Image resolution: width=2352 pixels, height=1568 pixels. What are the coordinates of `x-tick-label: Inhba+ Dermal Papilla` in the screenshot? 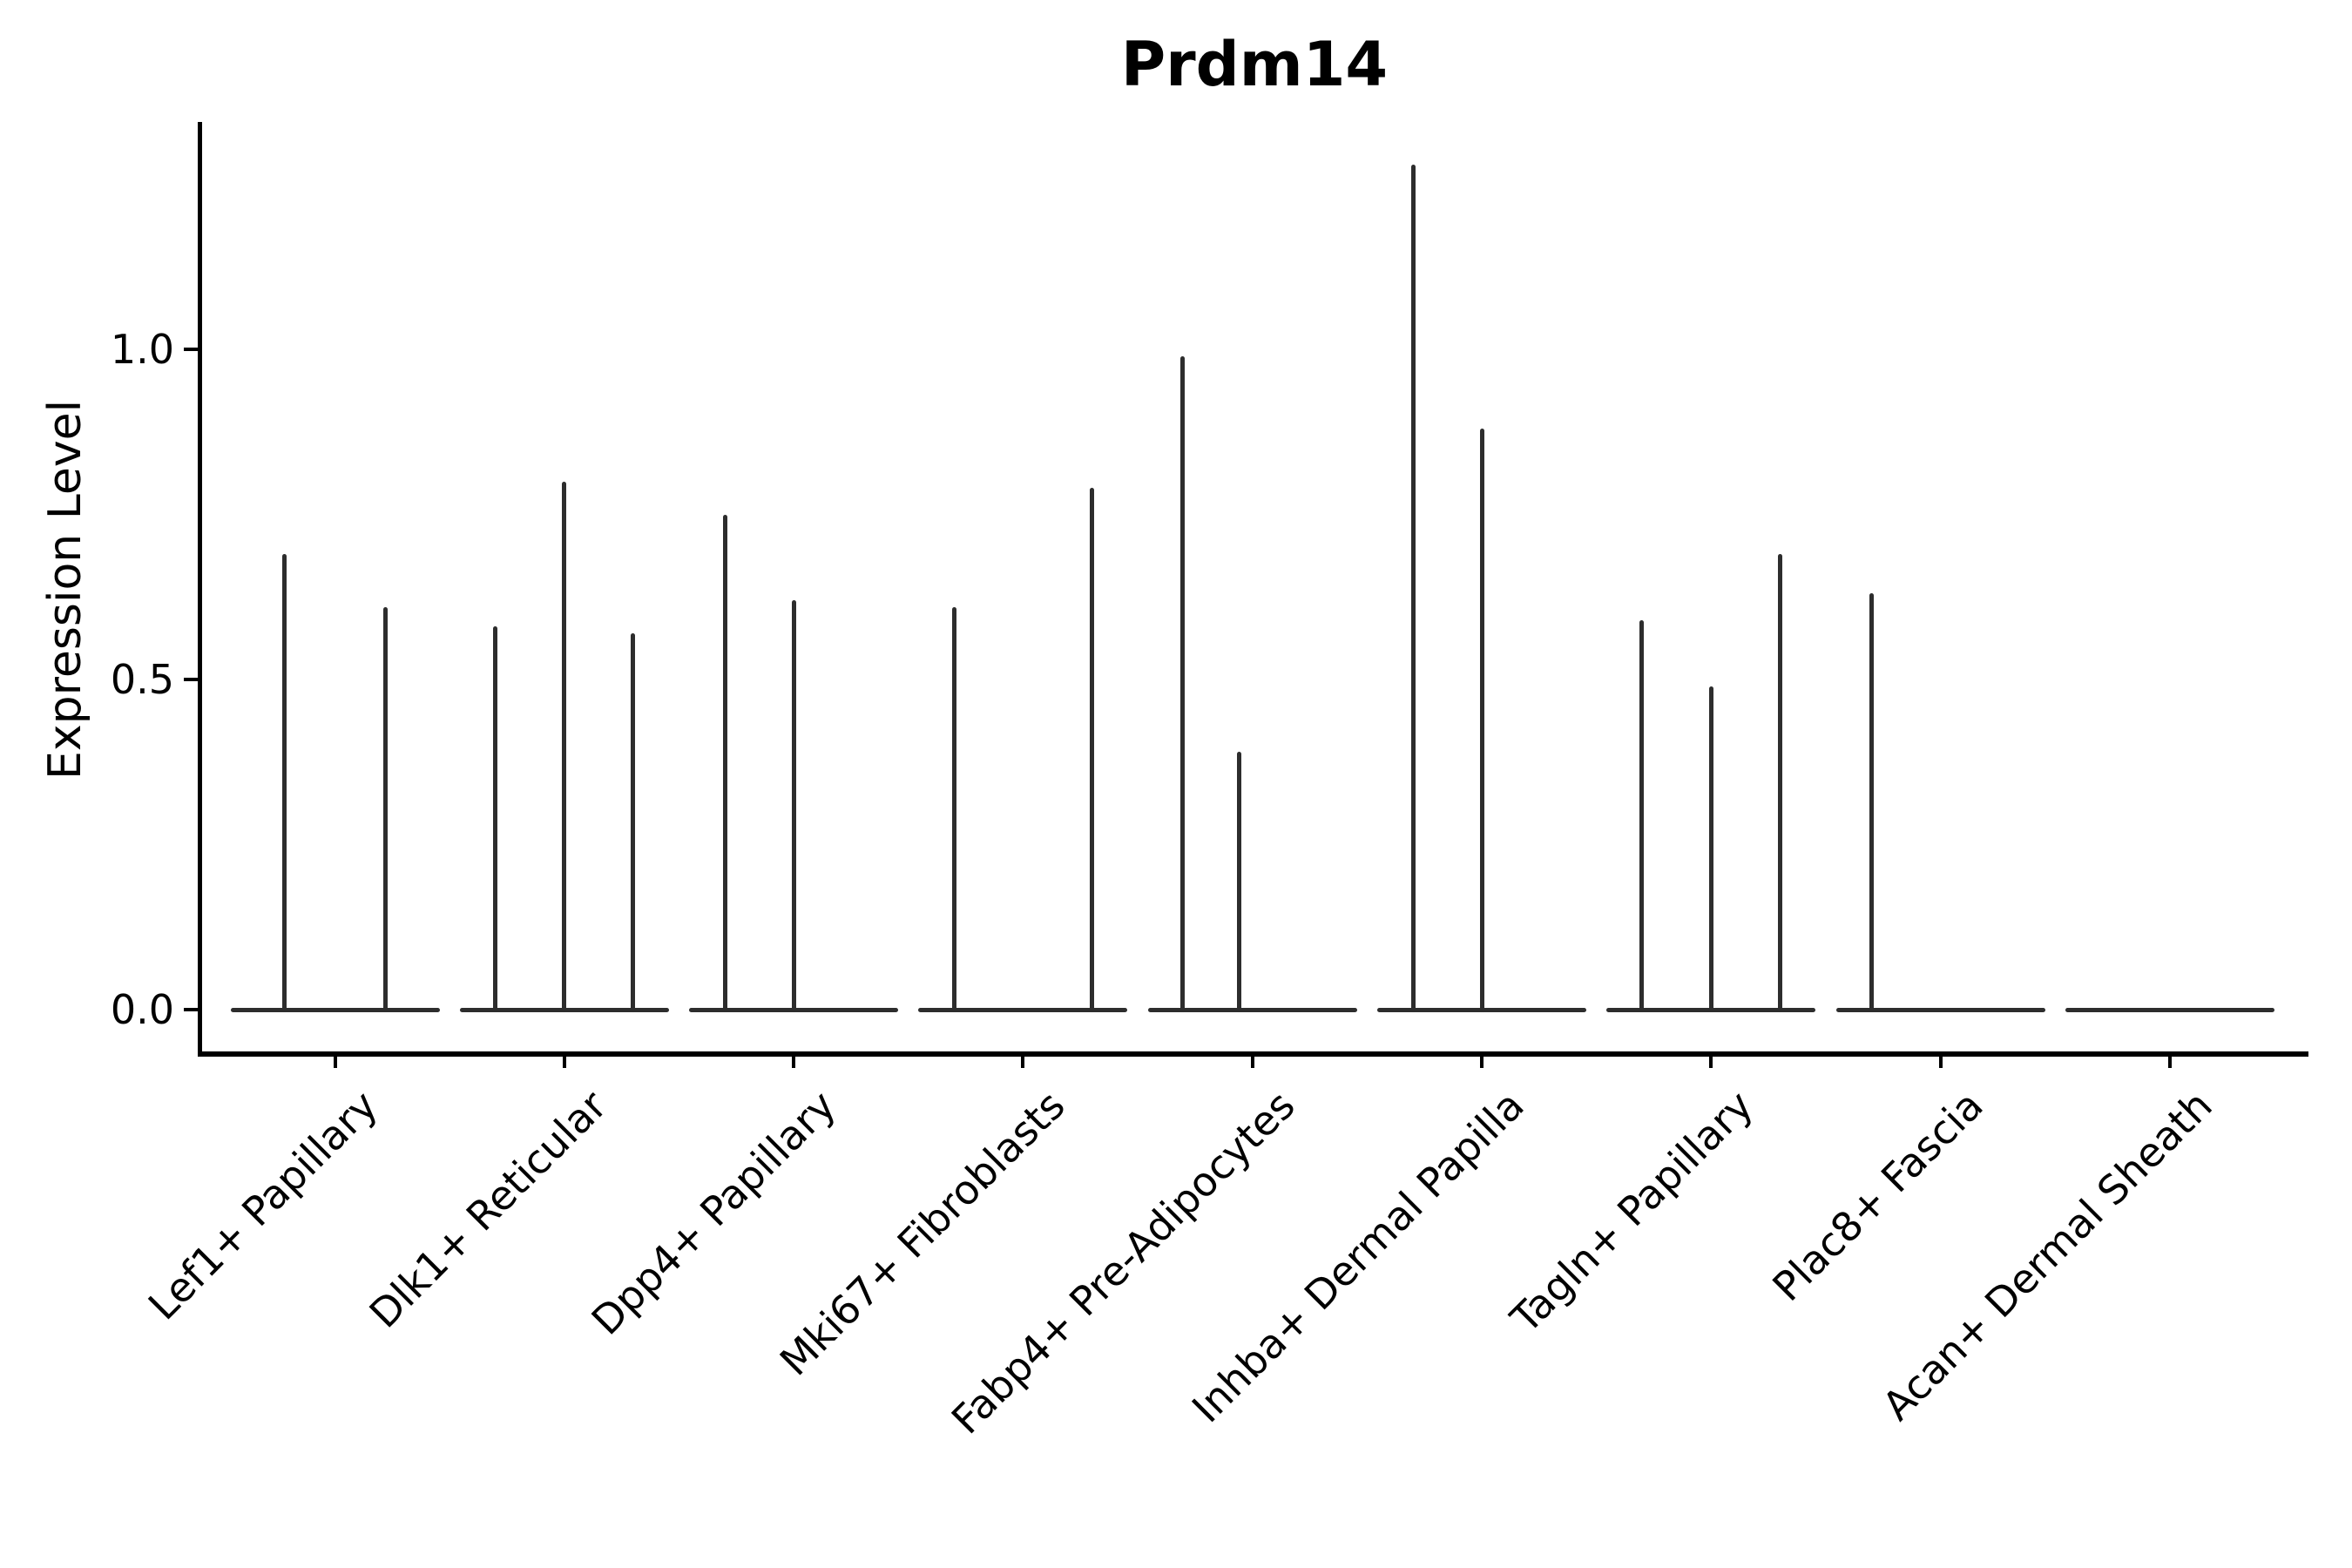 It's located at (1358, 1256).